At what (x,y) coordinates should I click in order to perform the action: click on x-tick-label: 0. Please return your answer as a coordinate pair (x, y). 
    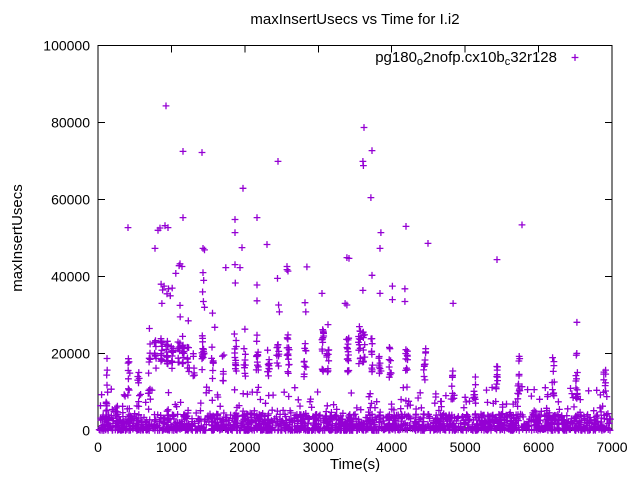
    Looking at the image, I should click on (98, 447).